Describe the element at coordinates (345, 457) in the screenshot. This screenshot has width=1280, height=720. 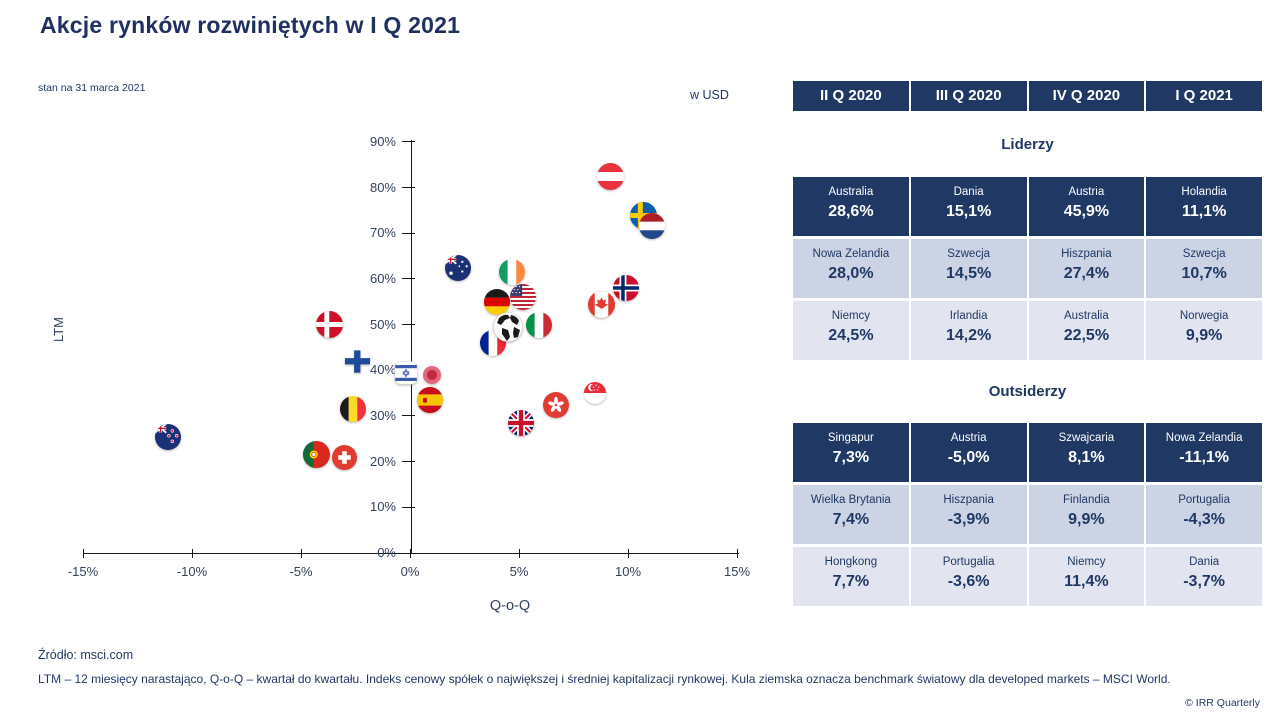
I see `flag-marker-ch` at that location.